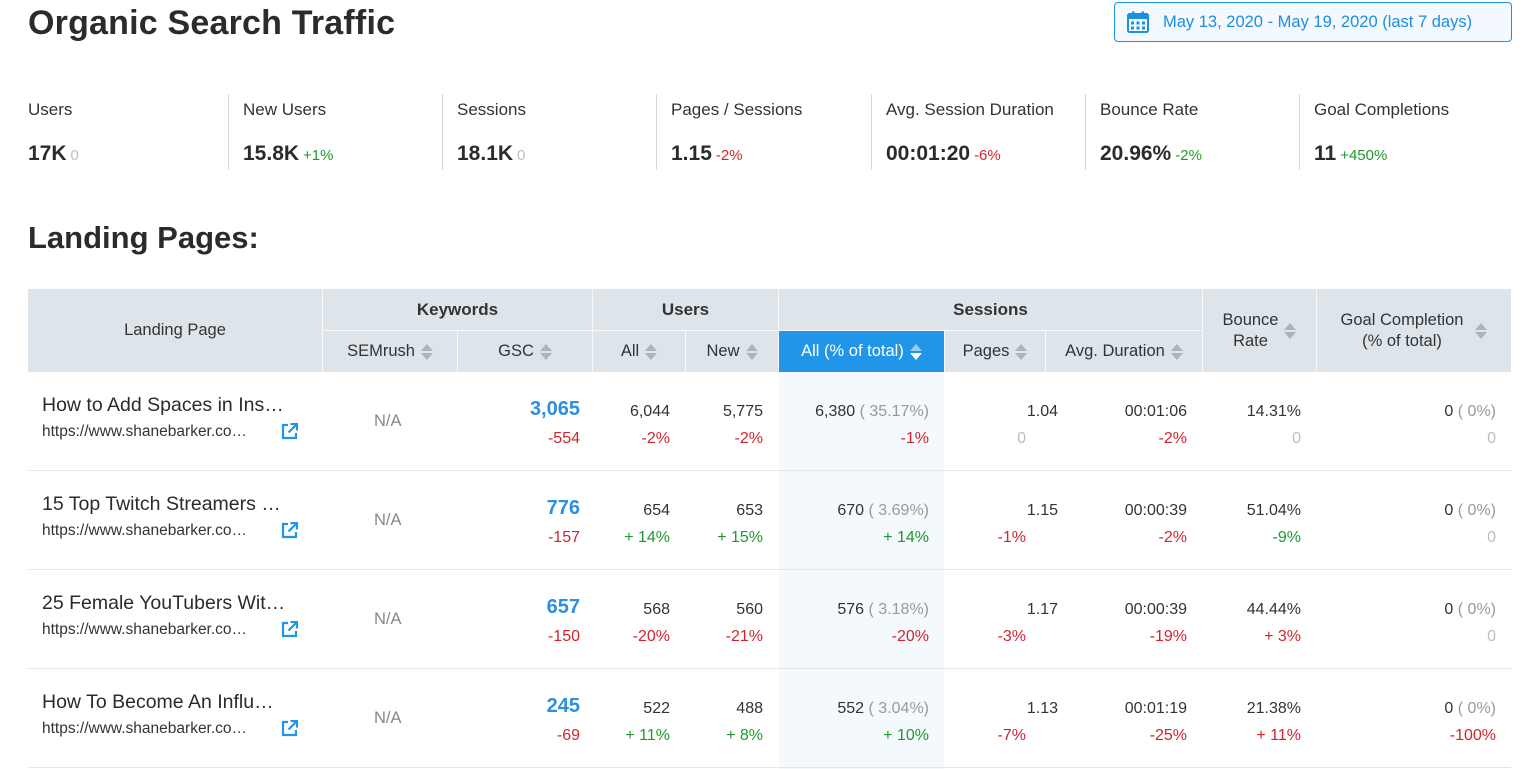 This screenshot has height=769, width=1534. I want to click on users-new-value: 653, so click(749, 510).